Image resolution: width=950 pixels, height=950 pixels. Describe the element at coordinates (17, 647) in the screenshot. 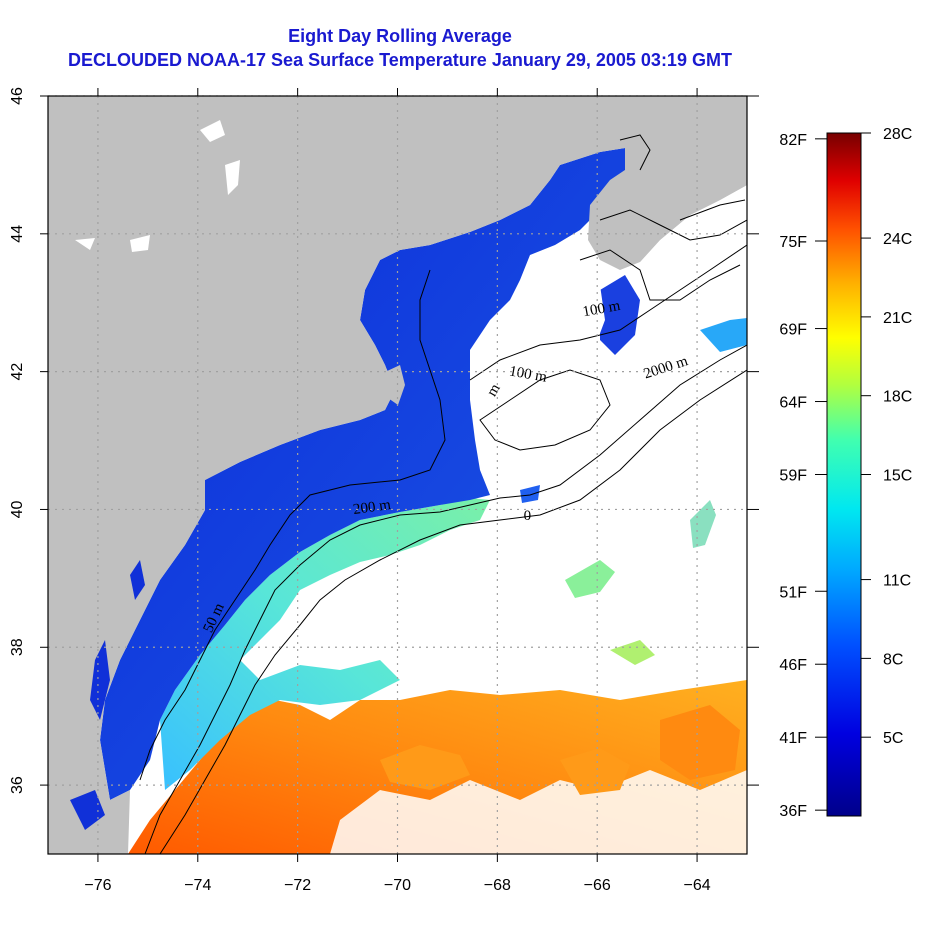

I see `y-tick-label: 38` at that location.